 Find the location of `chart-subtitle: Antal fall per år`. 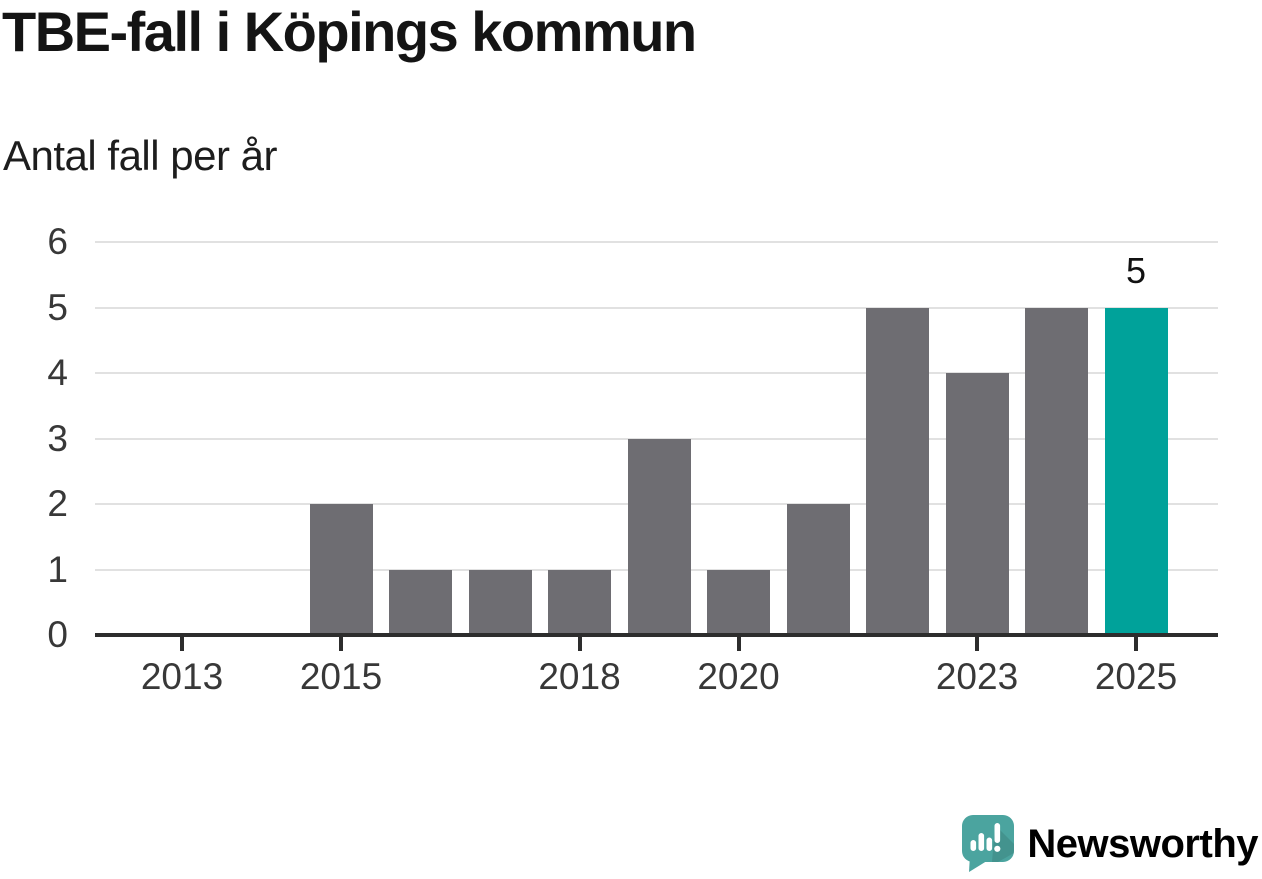

chart-subtitle: Antal fall per år is located at coordinates (140, 155).